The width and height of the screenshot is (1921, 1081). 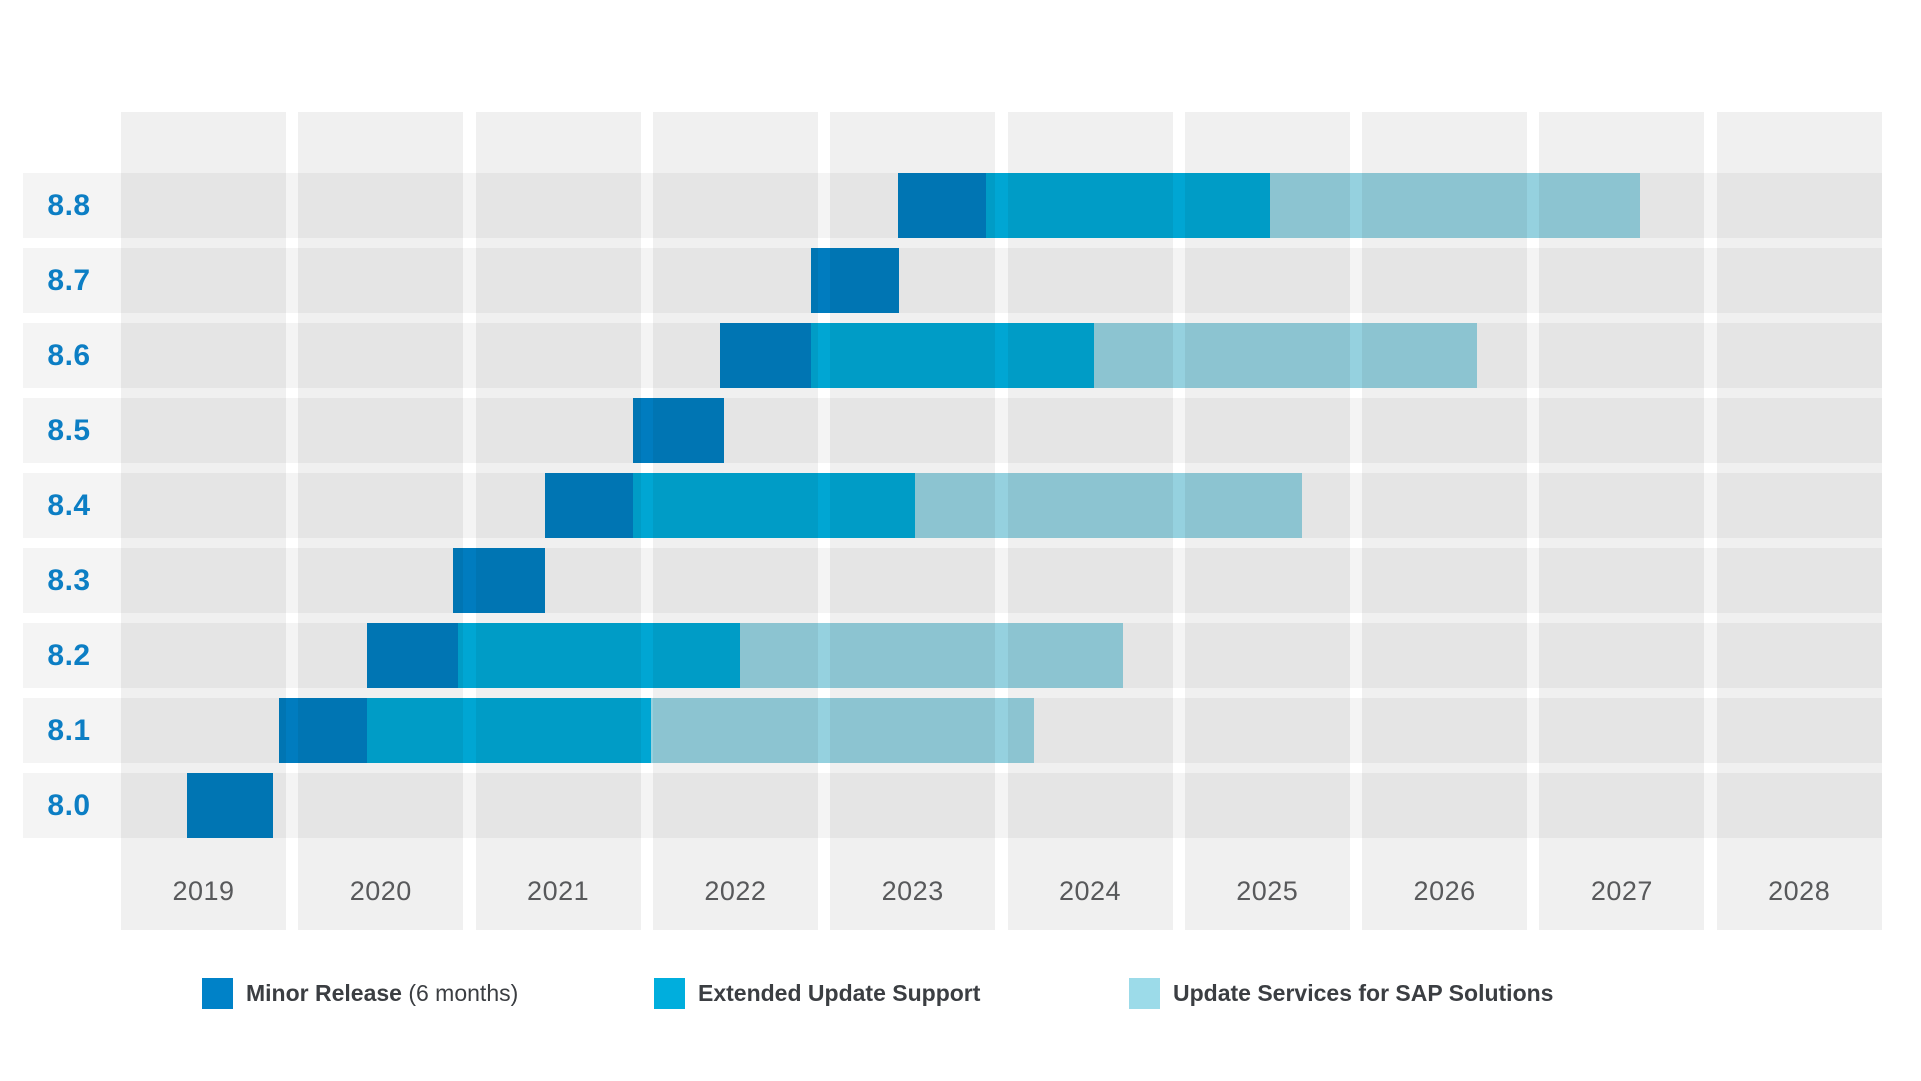 I want to click on year-column-2027, so click(x=1622, y=521).